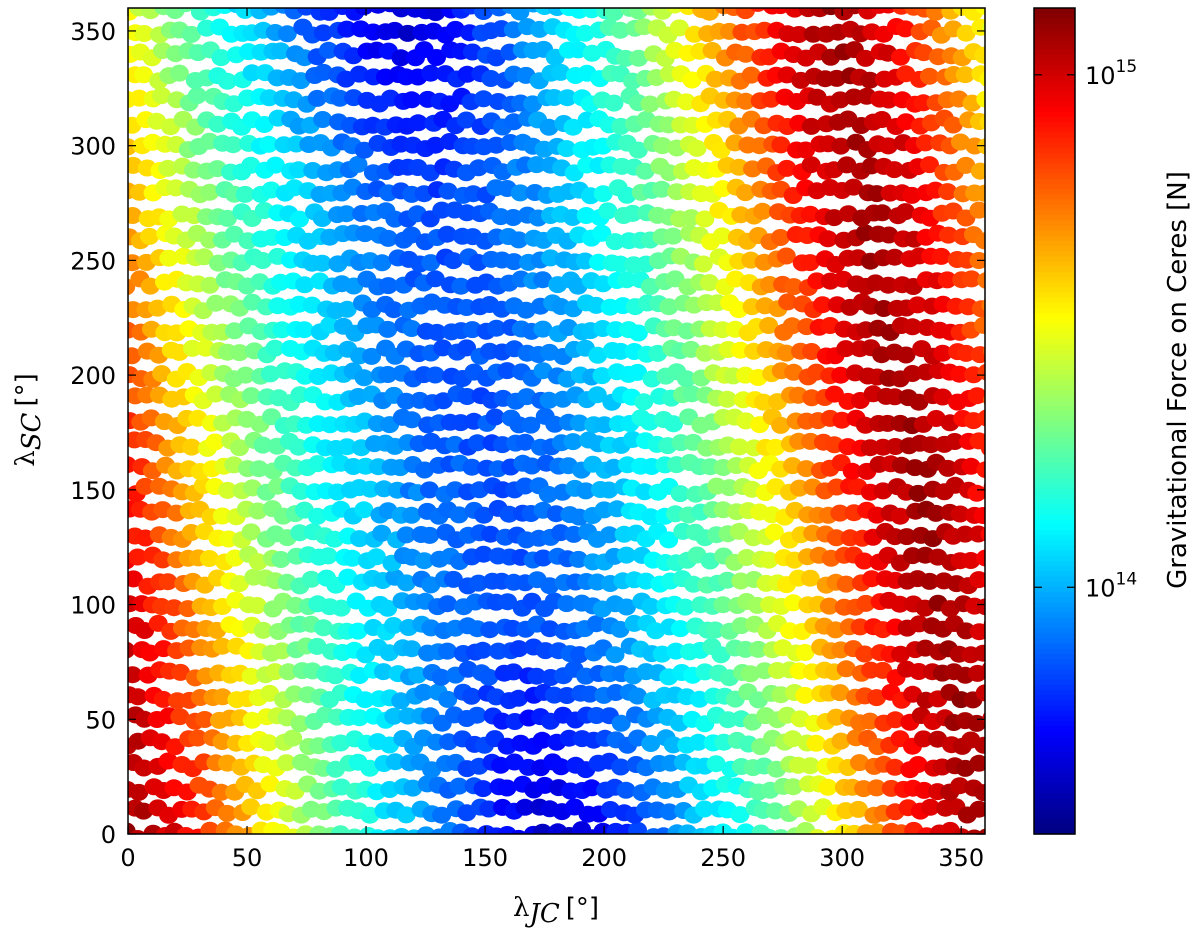 Image resolution: width=1200 pixels, height=931 pixels. Describe the element at coordinates (93, 261) in the screenshot. I see `y-tick-label: 250` at that location.